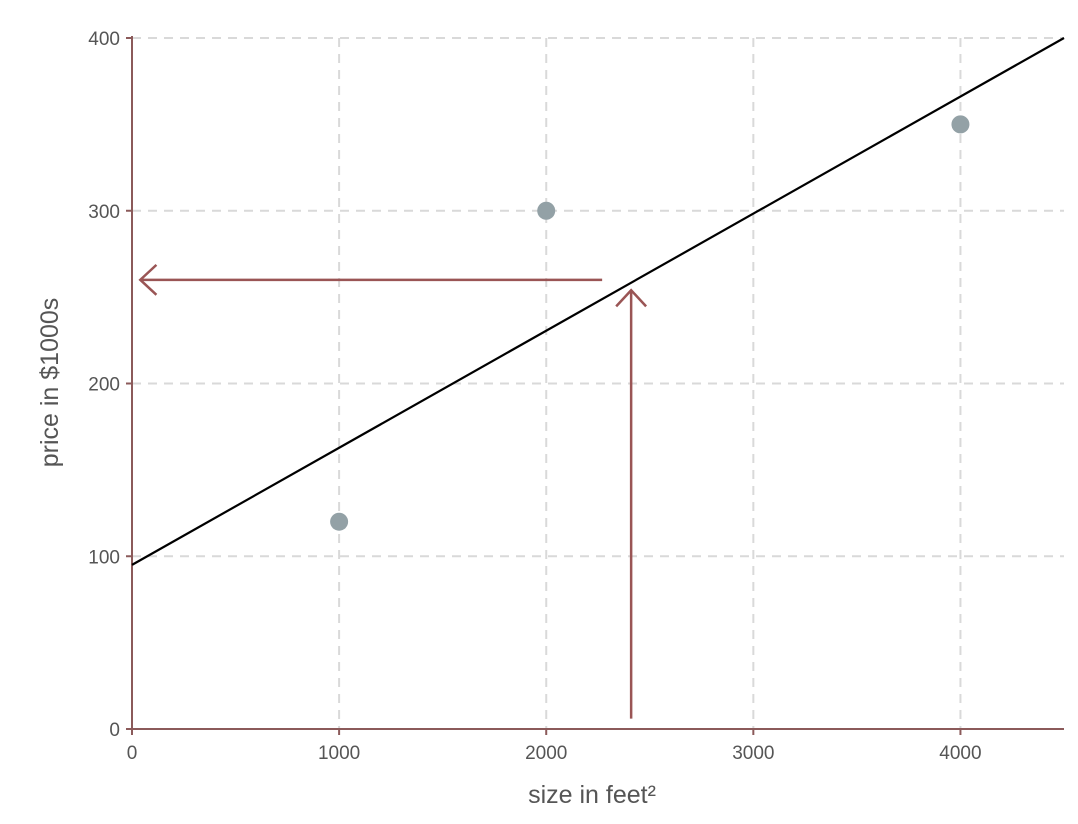 Image resolution: width=1078 pixels, height=824 pixels. What do you see at coordinates (592, 795) in the screenshot?
I see `x-axis-label: size in feet²` at bounding box center [592, 795].